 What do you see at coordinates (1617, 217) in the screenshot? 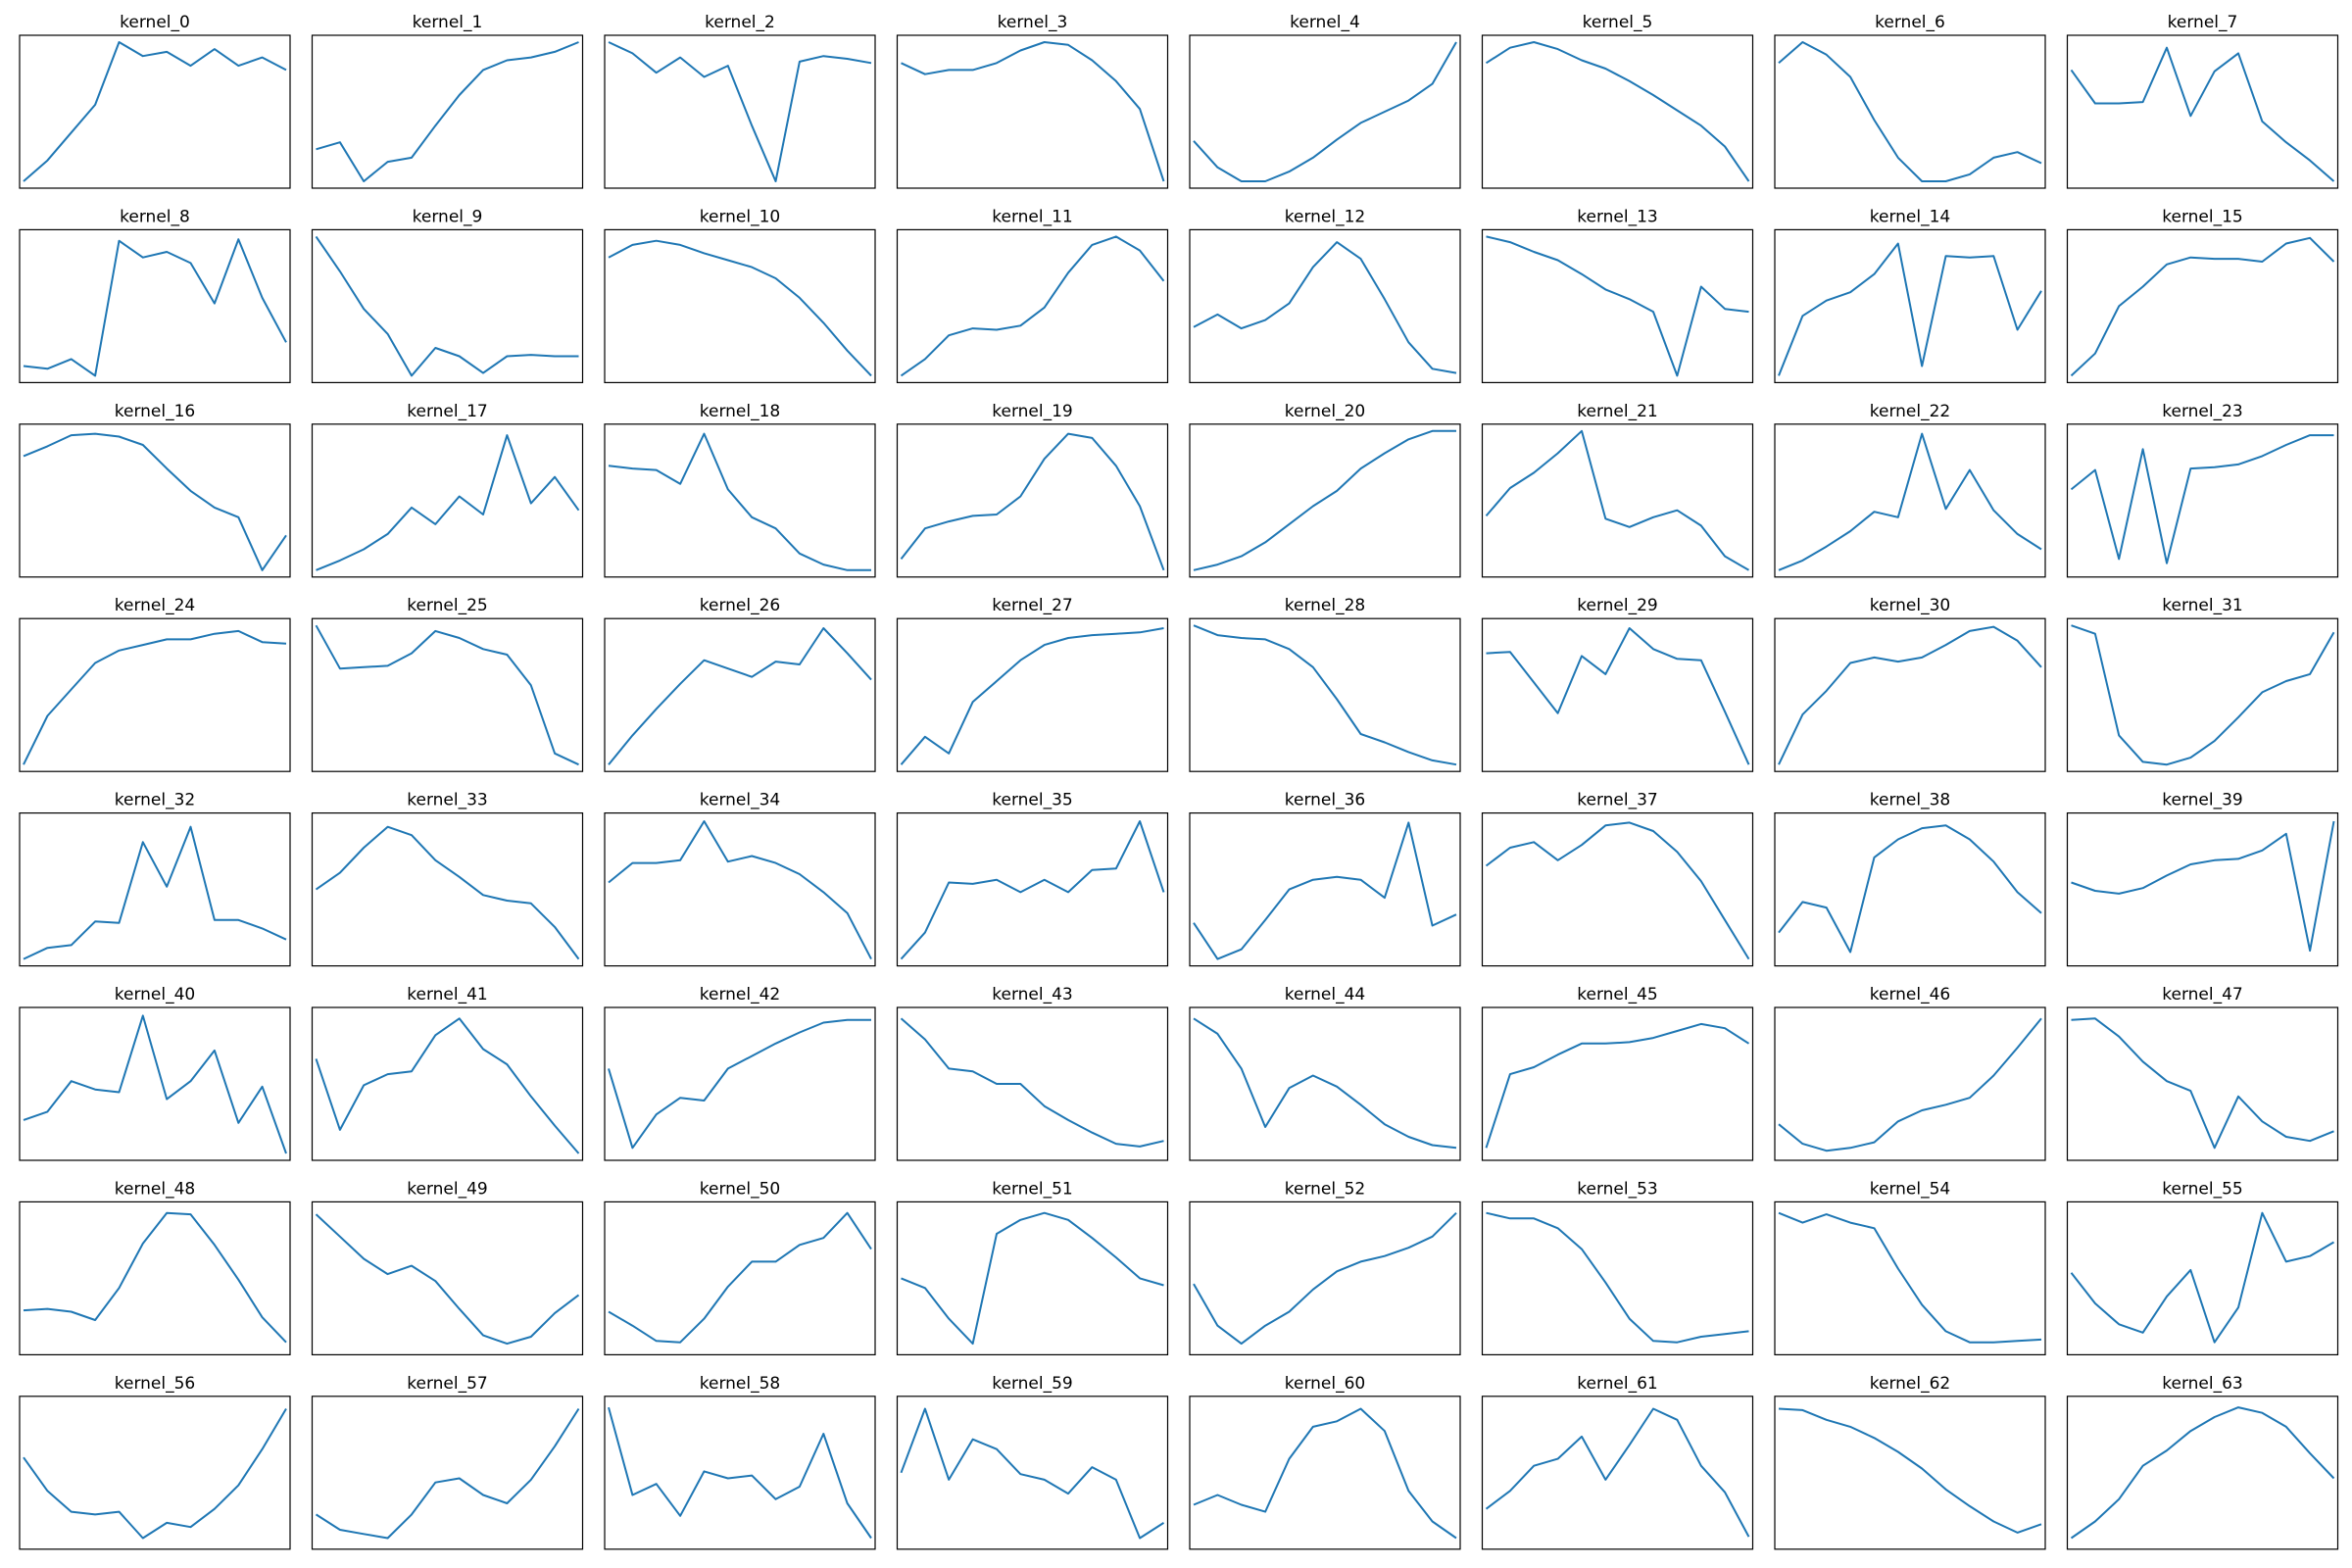
I see `subplot-title: kernel_13` at bounding box center [1617, 217].